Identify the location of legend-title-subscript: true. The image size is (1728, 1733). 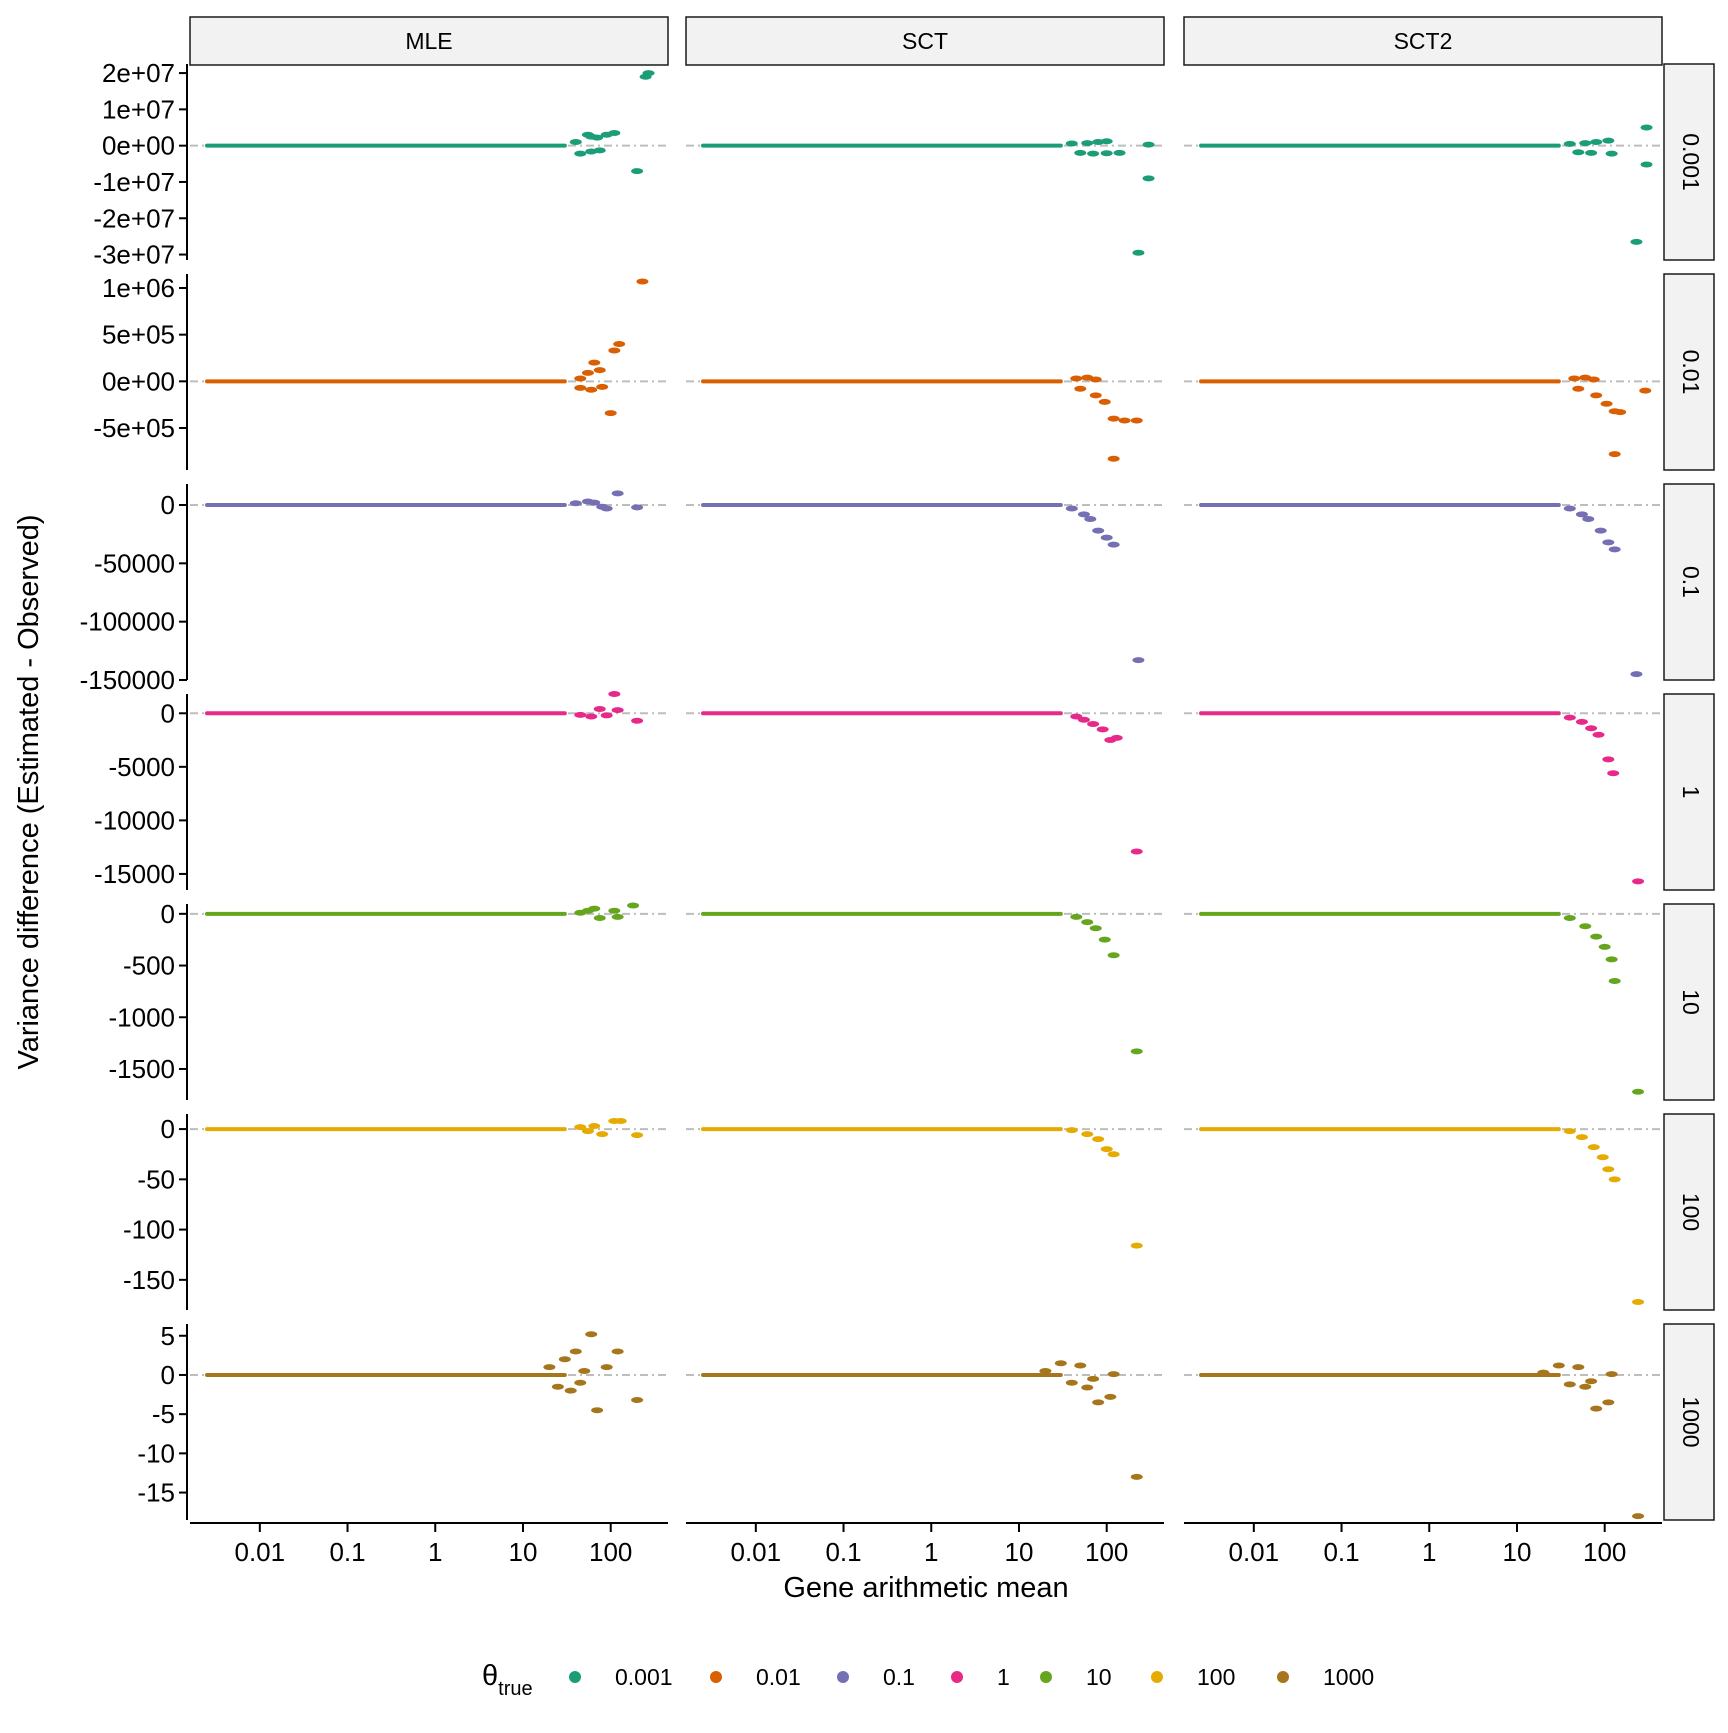
(515, 1689).